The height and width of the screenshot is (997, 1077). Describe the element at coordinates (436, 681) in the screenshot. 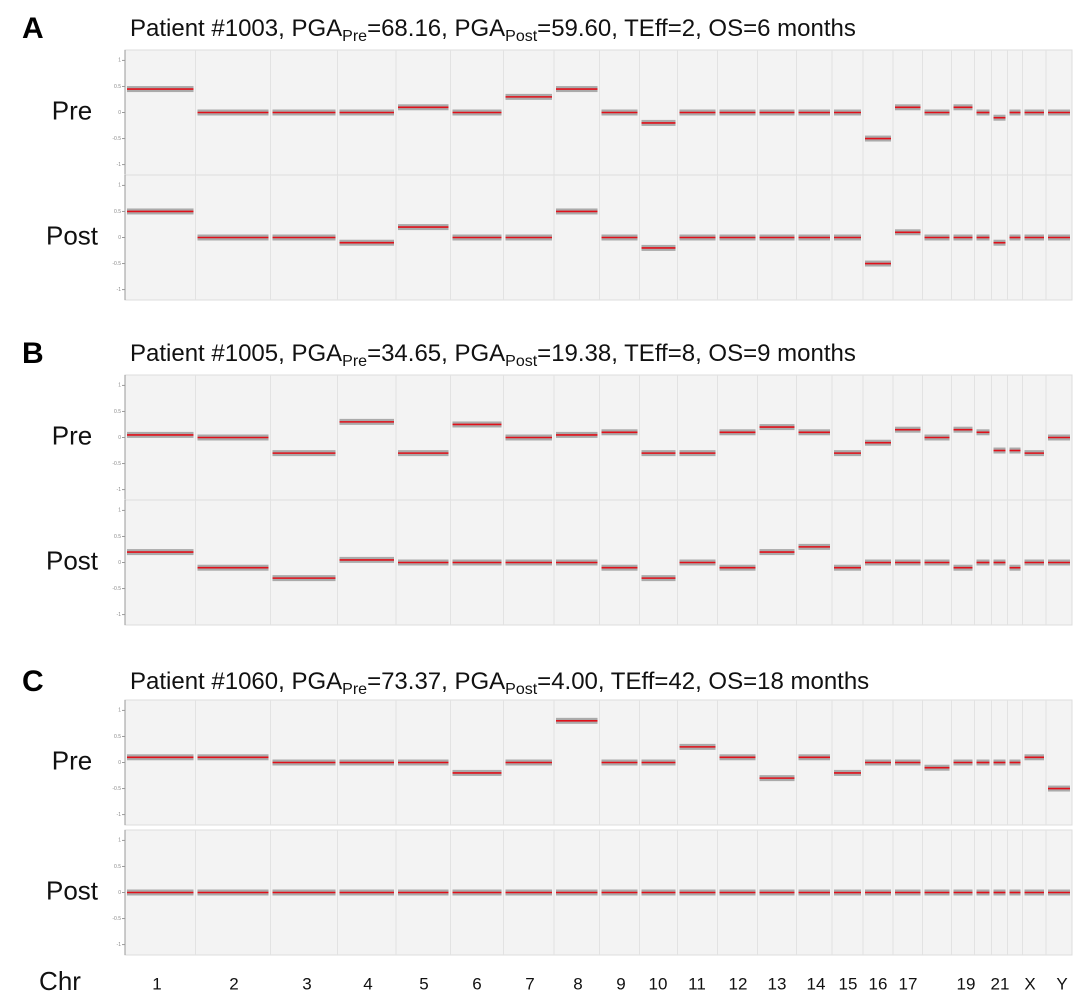

I see `title-part: =73.37, PGA` at that location.